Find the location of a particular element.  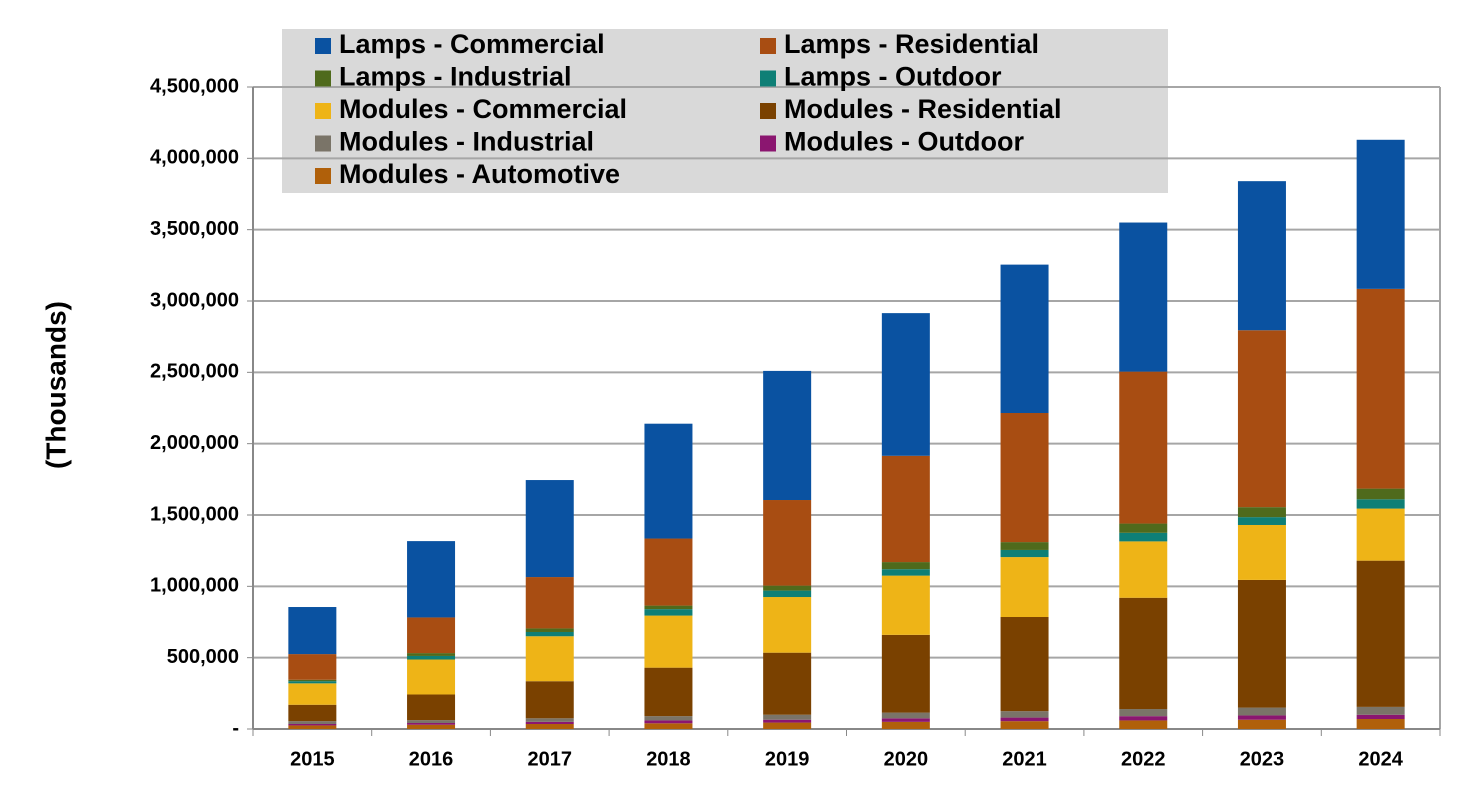

x-tick-label: 2022 is located at coordinates (1143, 759).